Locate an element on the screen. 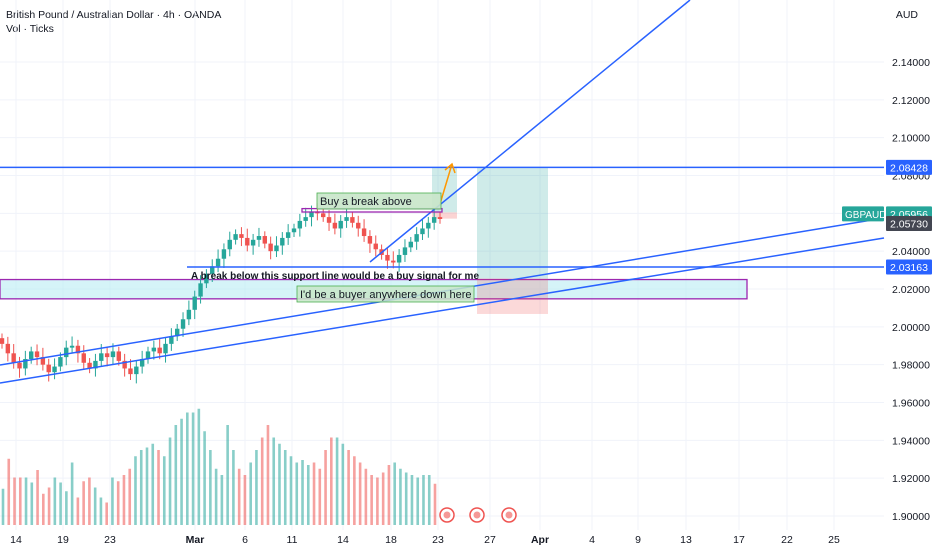 This screenshot has width=932, height=550. x-tick-label: 18 is located at coordinates (391, 540).